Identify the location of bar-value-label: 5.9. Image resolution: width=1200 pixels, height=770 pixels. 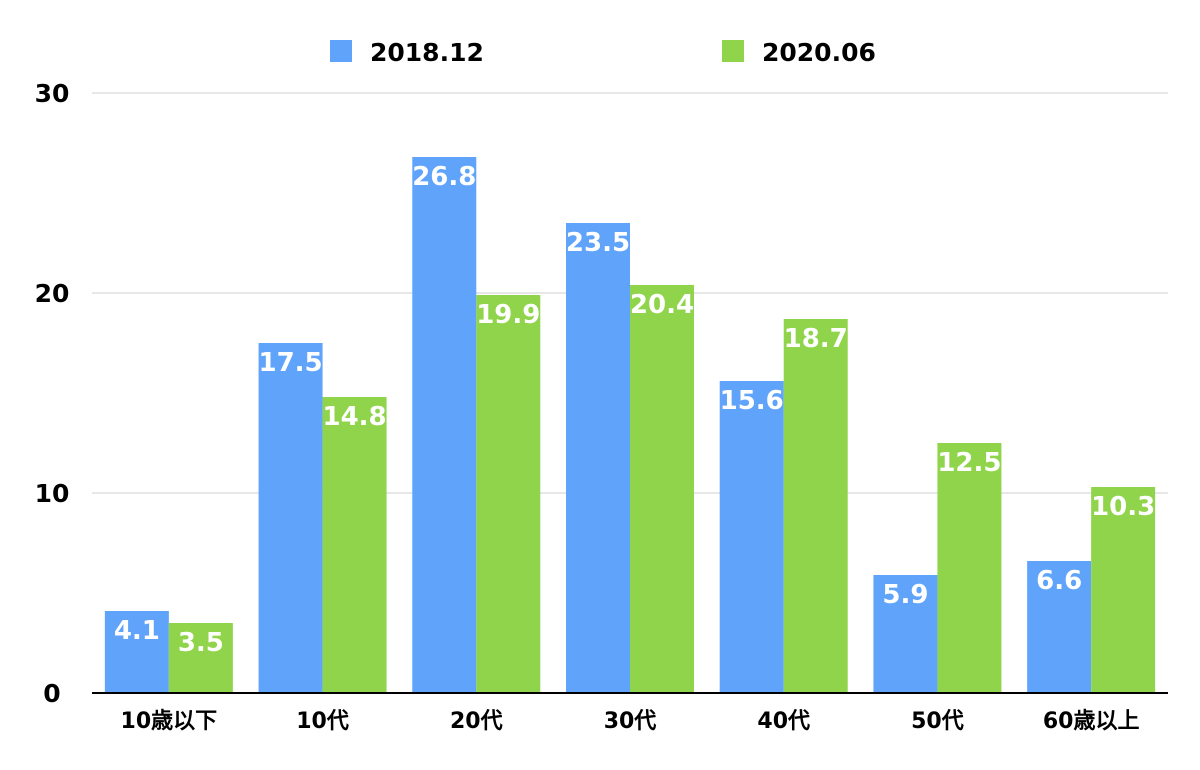
(905, 595).